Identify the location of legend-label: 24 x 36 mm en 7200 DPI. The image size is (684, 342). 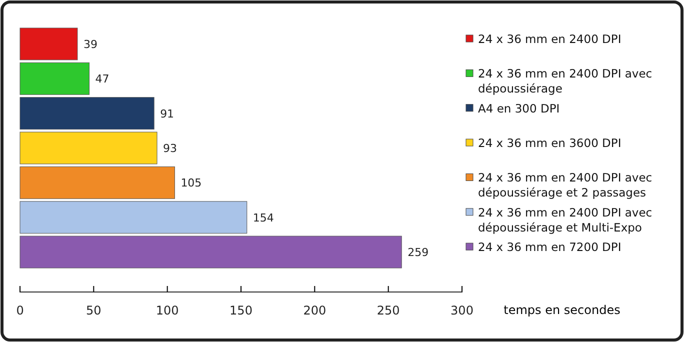
(550, 247).